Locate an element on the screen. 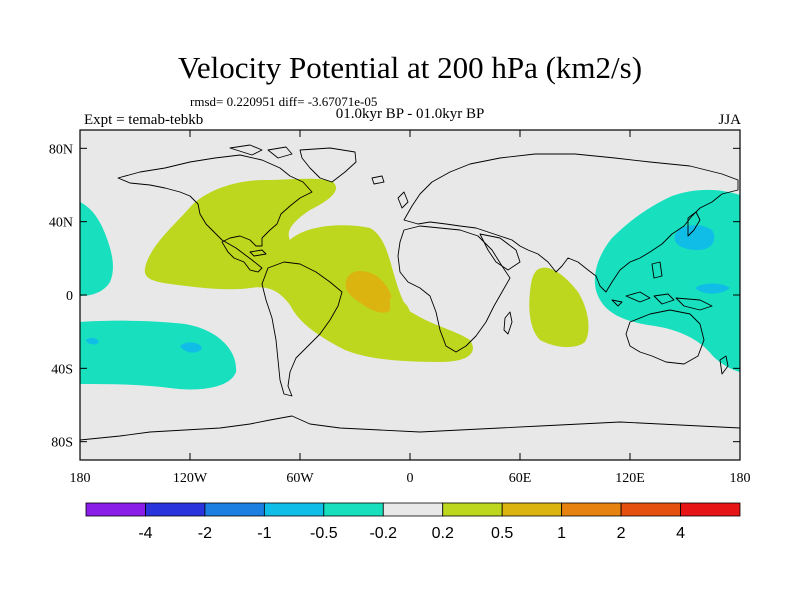 The height and width of the screenshot is (600, 800). colorbar-label: 0.5 is located at coordinates (502, 533).